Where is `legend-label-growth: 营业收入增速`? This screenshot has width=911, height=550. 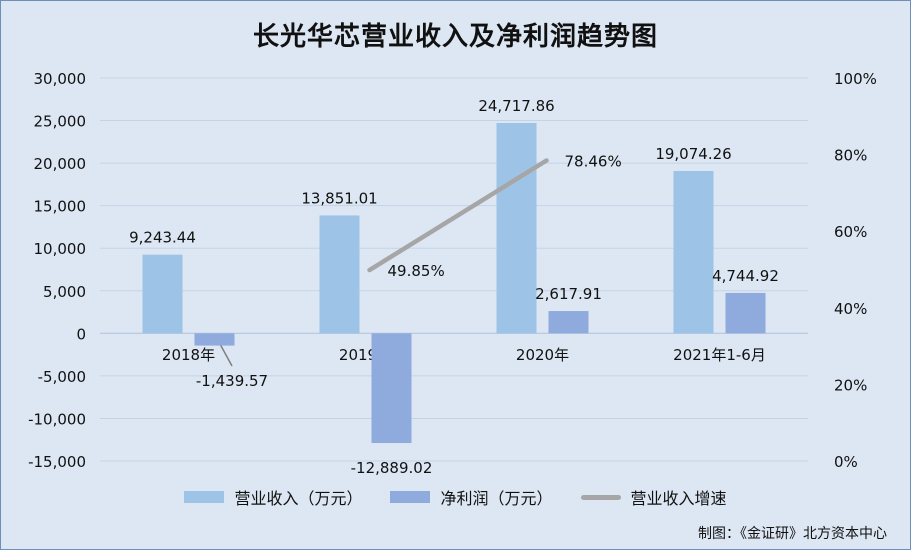
legend-label-growth: 营业收入增速 is located at coordinates (678, 498).